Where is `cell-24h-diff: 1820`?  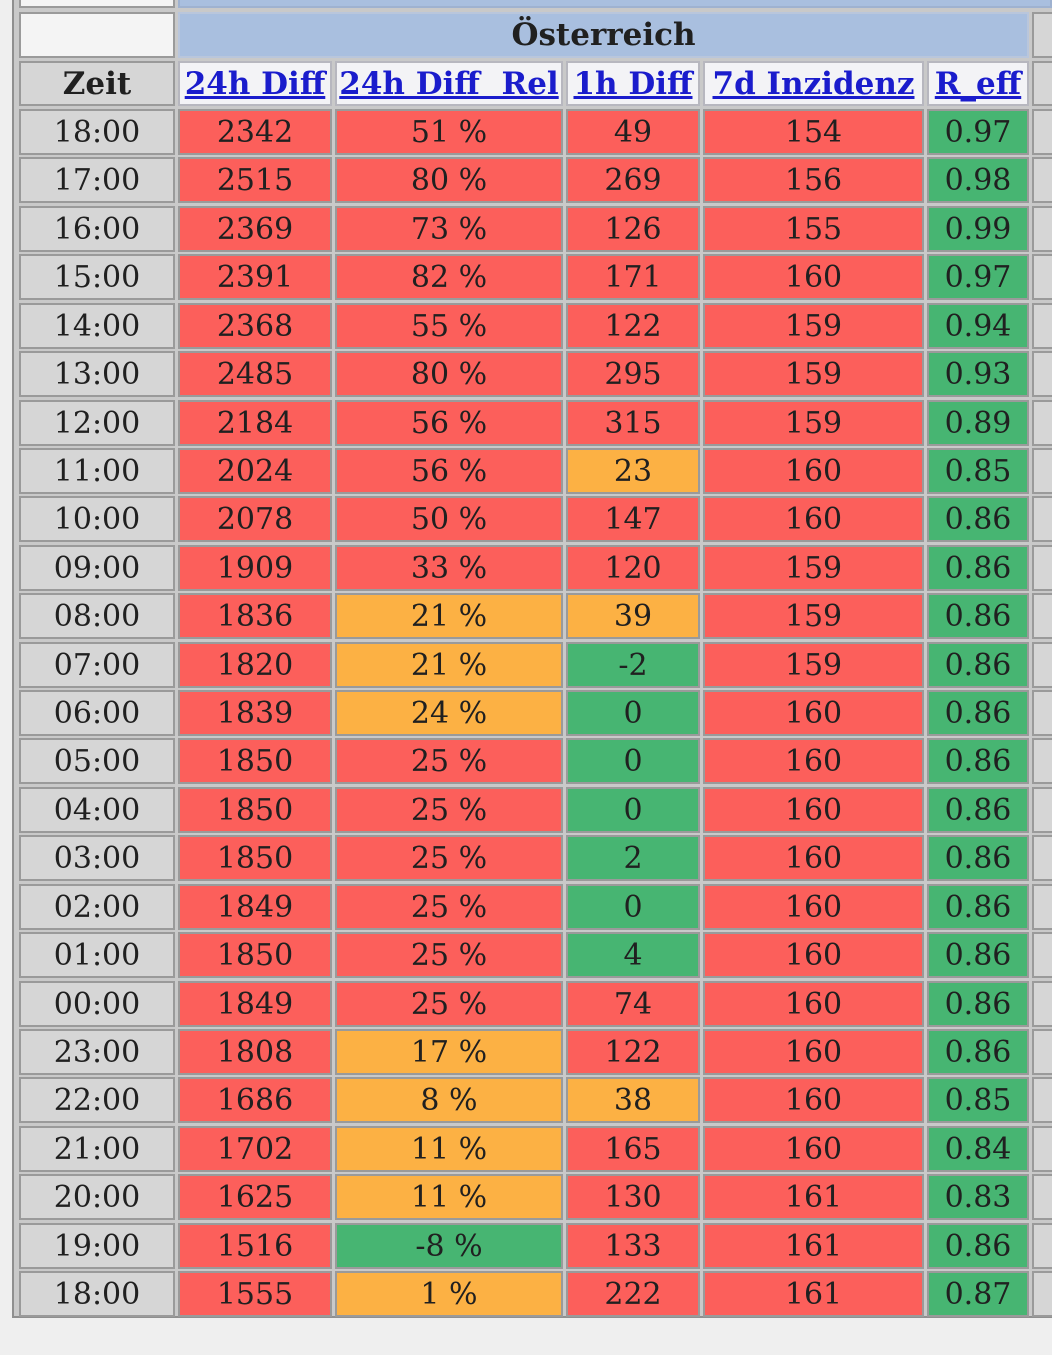
cell-24h-diff: 1820 is located at coordinates (255, 665).